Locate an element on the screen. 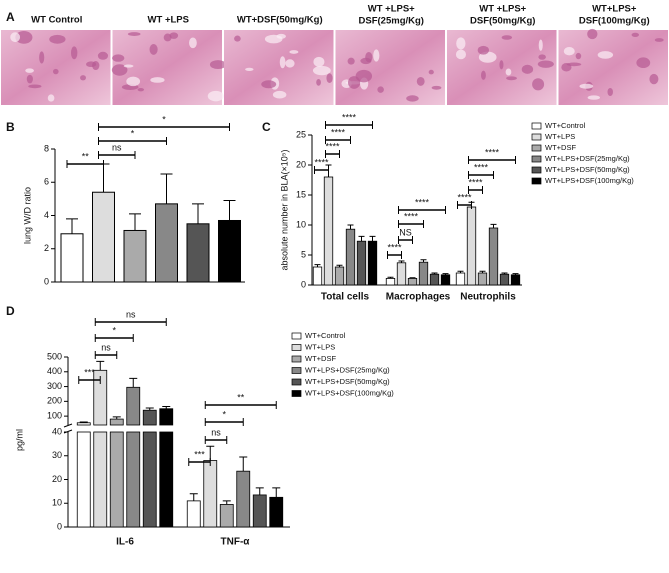  image-title: DSF(100mg/Kg) is located at coordinates (614, 21).